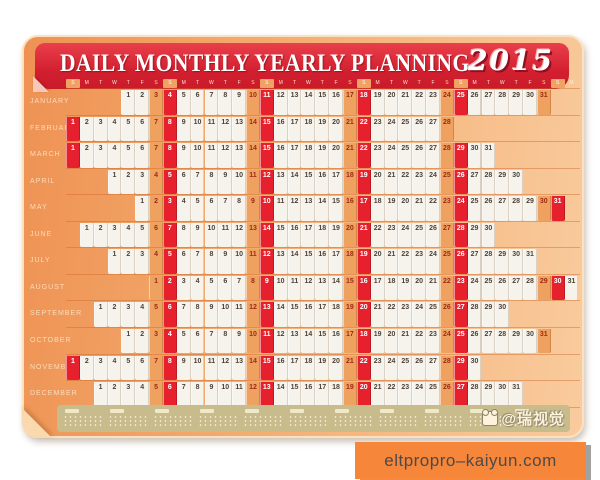 This screenshot has height=480, width=600. Describe the element at coordinates (211, 83) in the screenshot. I see `weekday-letter: W` at that location.